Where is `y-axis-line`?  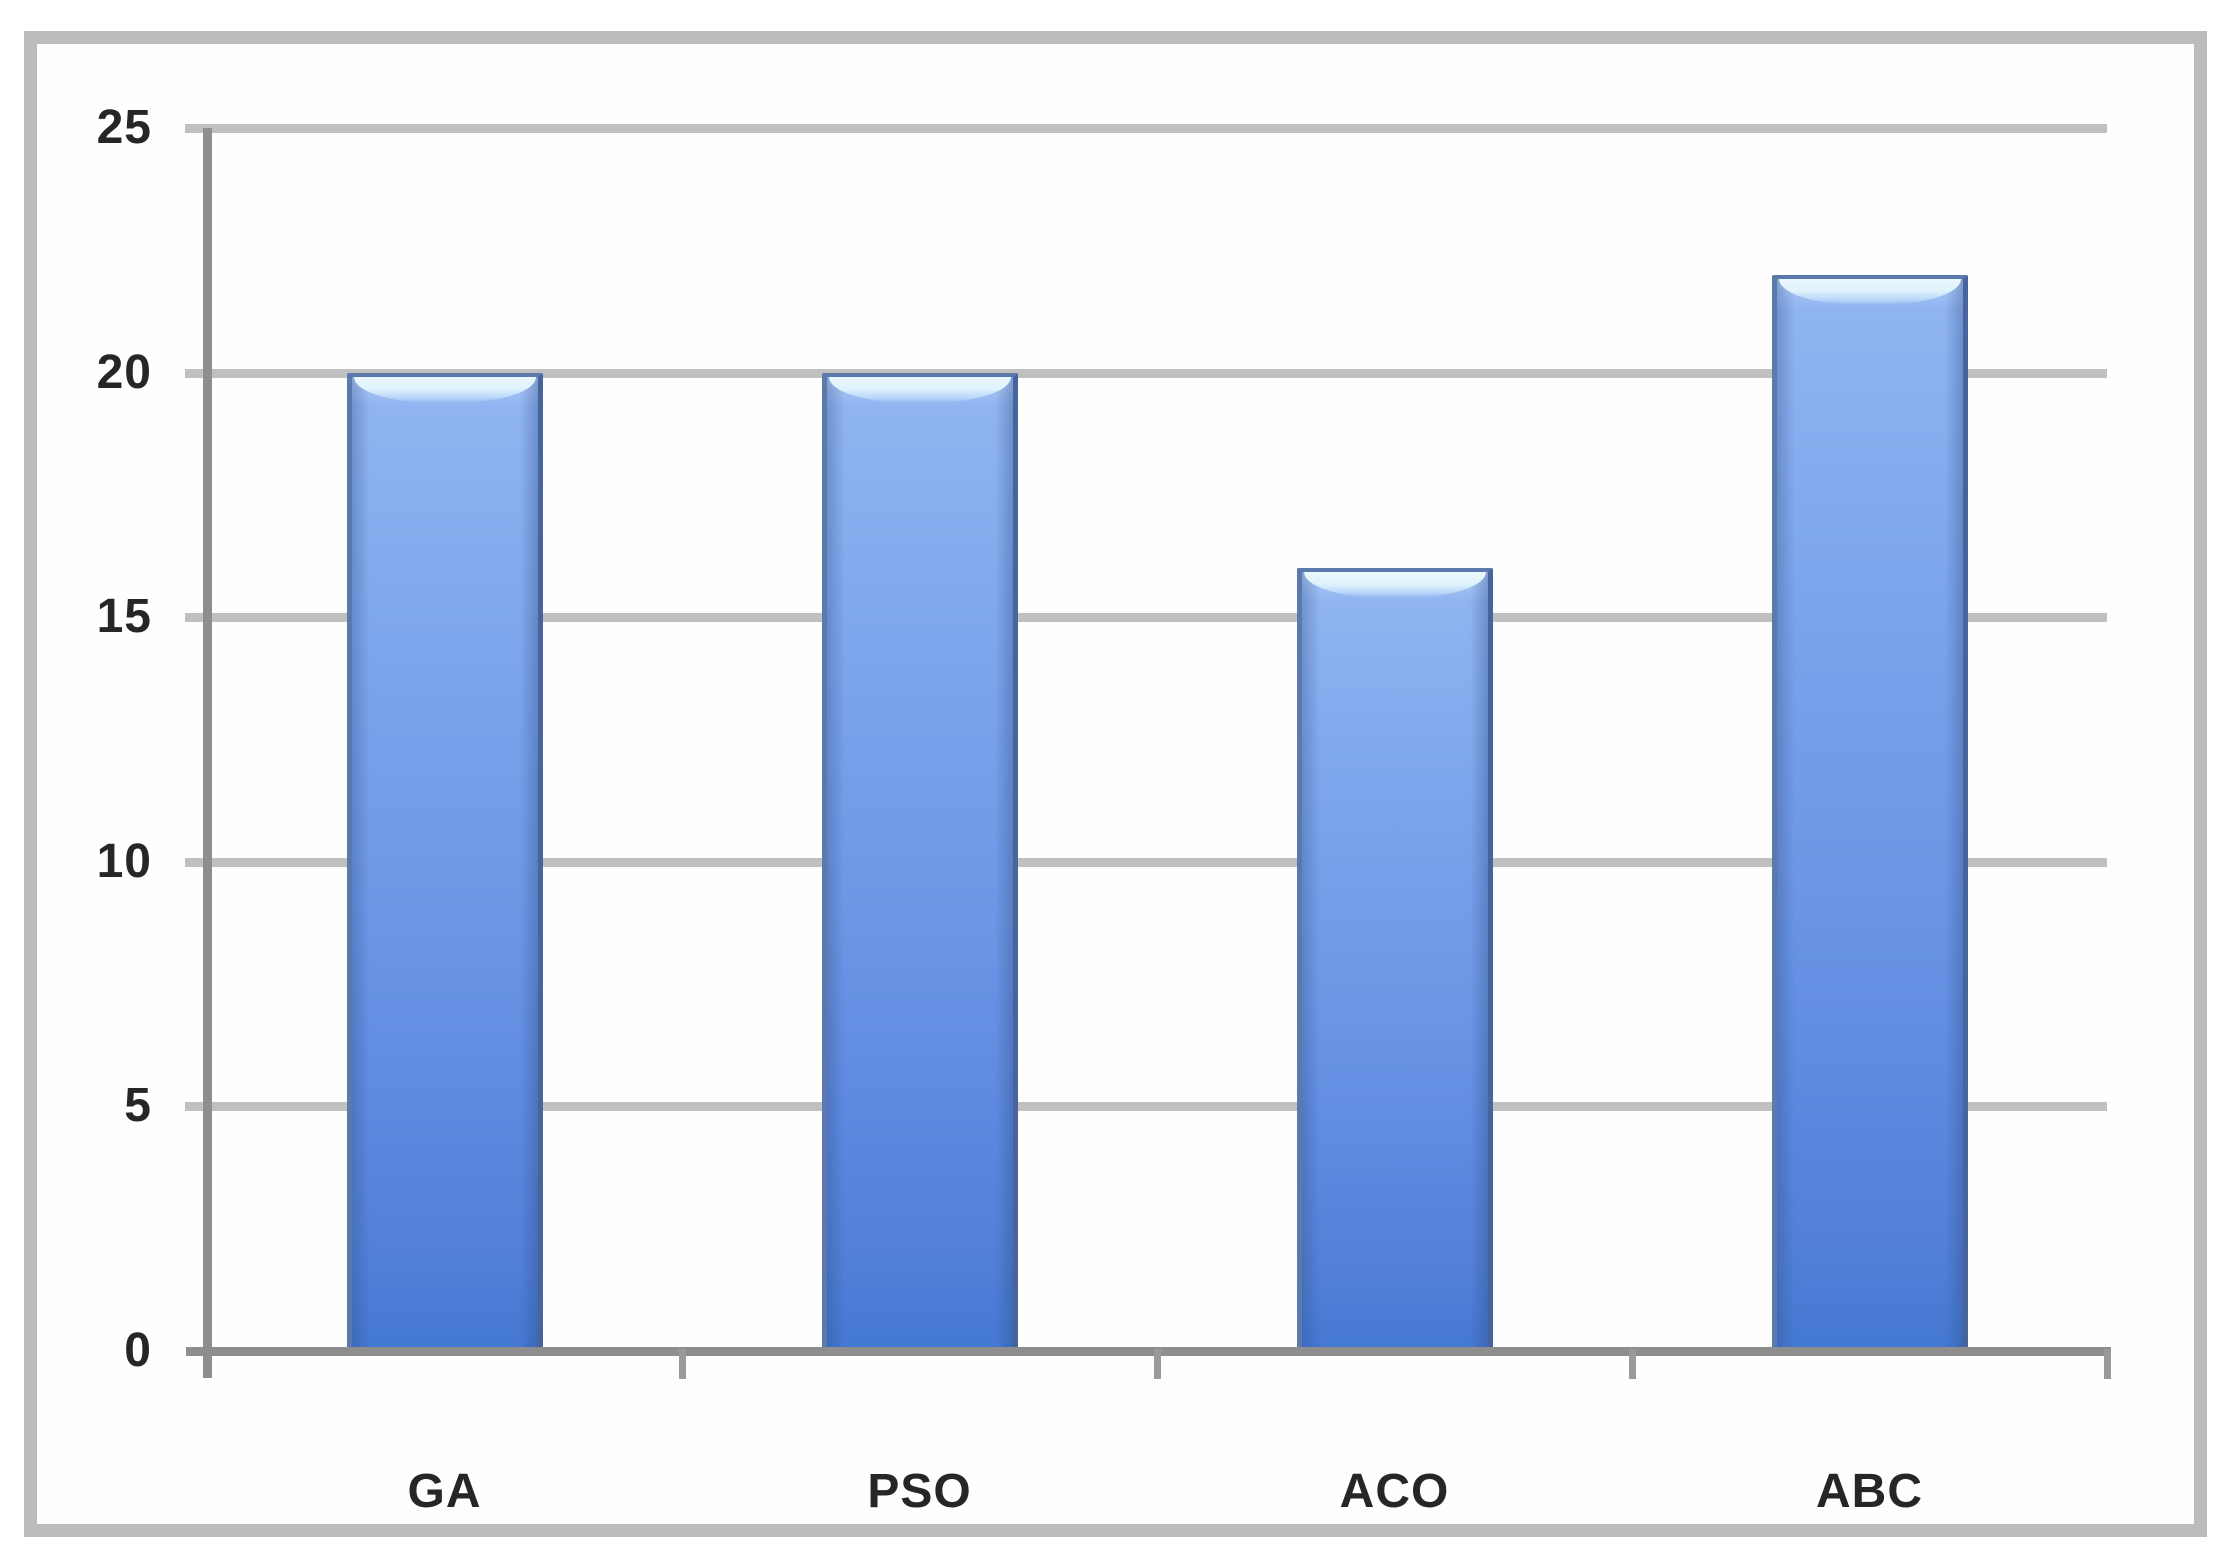
y-axis-line is located at coordinates (207, 753).